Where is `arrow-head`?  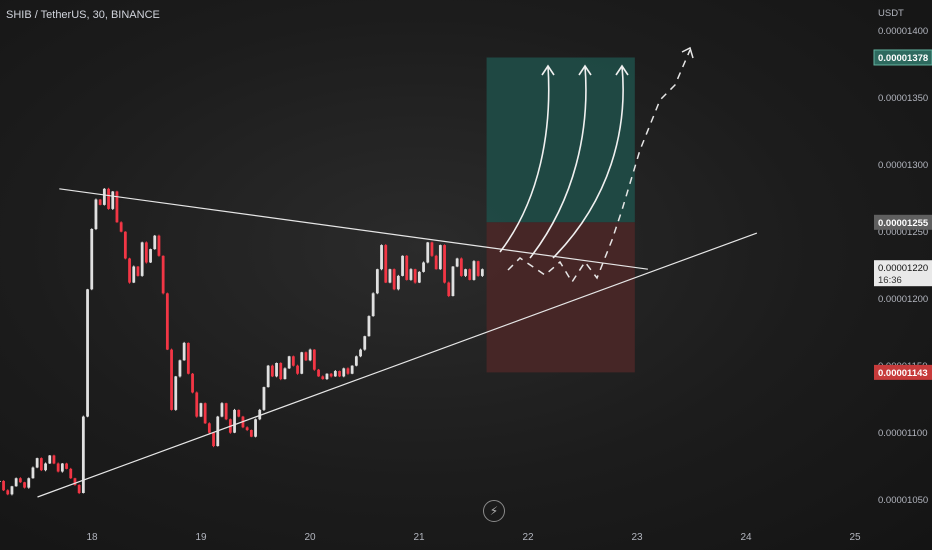
arrow-head is located at coordinates (622, 70).